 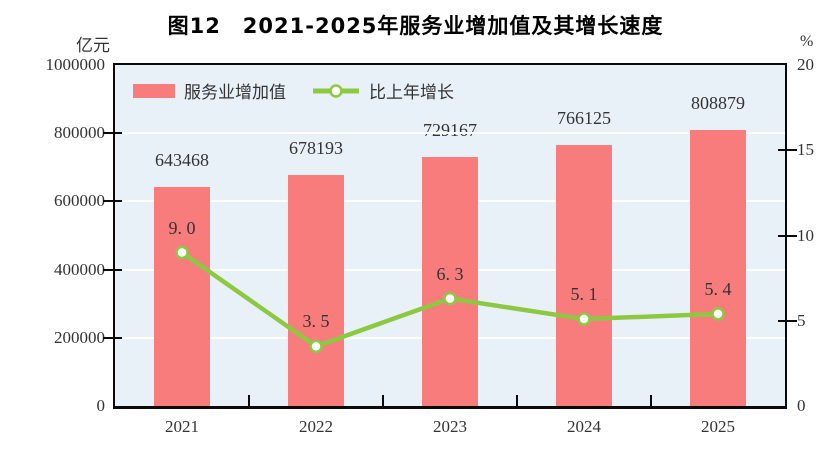 What do you see at coordinates (718, 103) in the screenshot?
I see `bar-value-label: 808879` at bounding box center [718, 103].